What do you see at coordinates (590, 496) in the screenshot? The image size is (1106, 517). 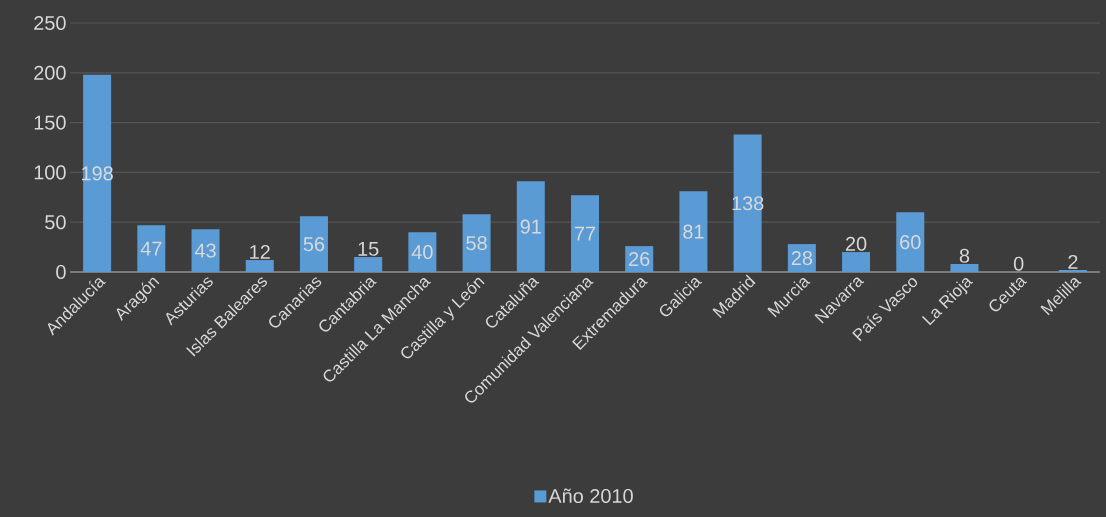 I see `legend-label: Año 2010` at bounding box center [590, 496].